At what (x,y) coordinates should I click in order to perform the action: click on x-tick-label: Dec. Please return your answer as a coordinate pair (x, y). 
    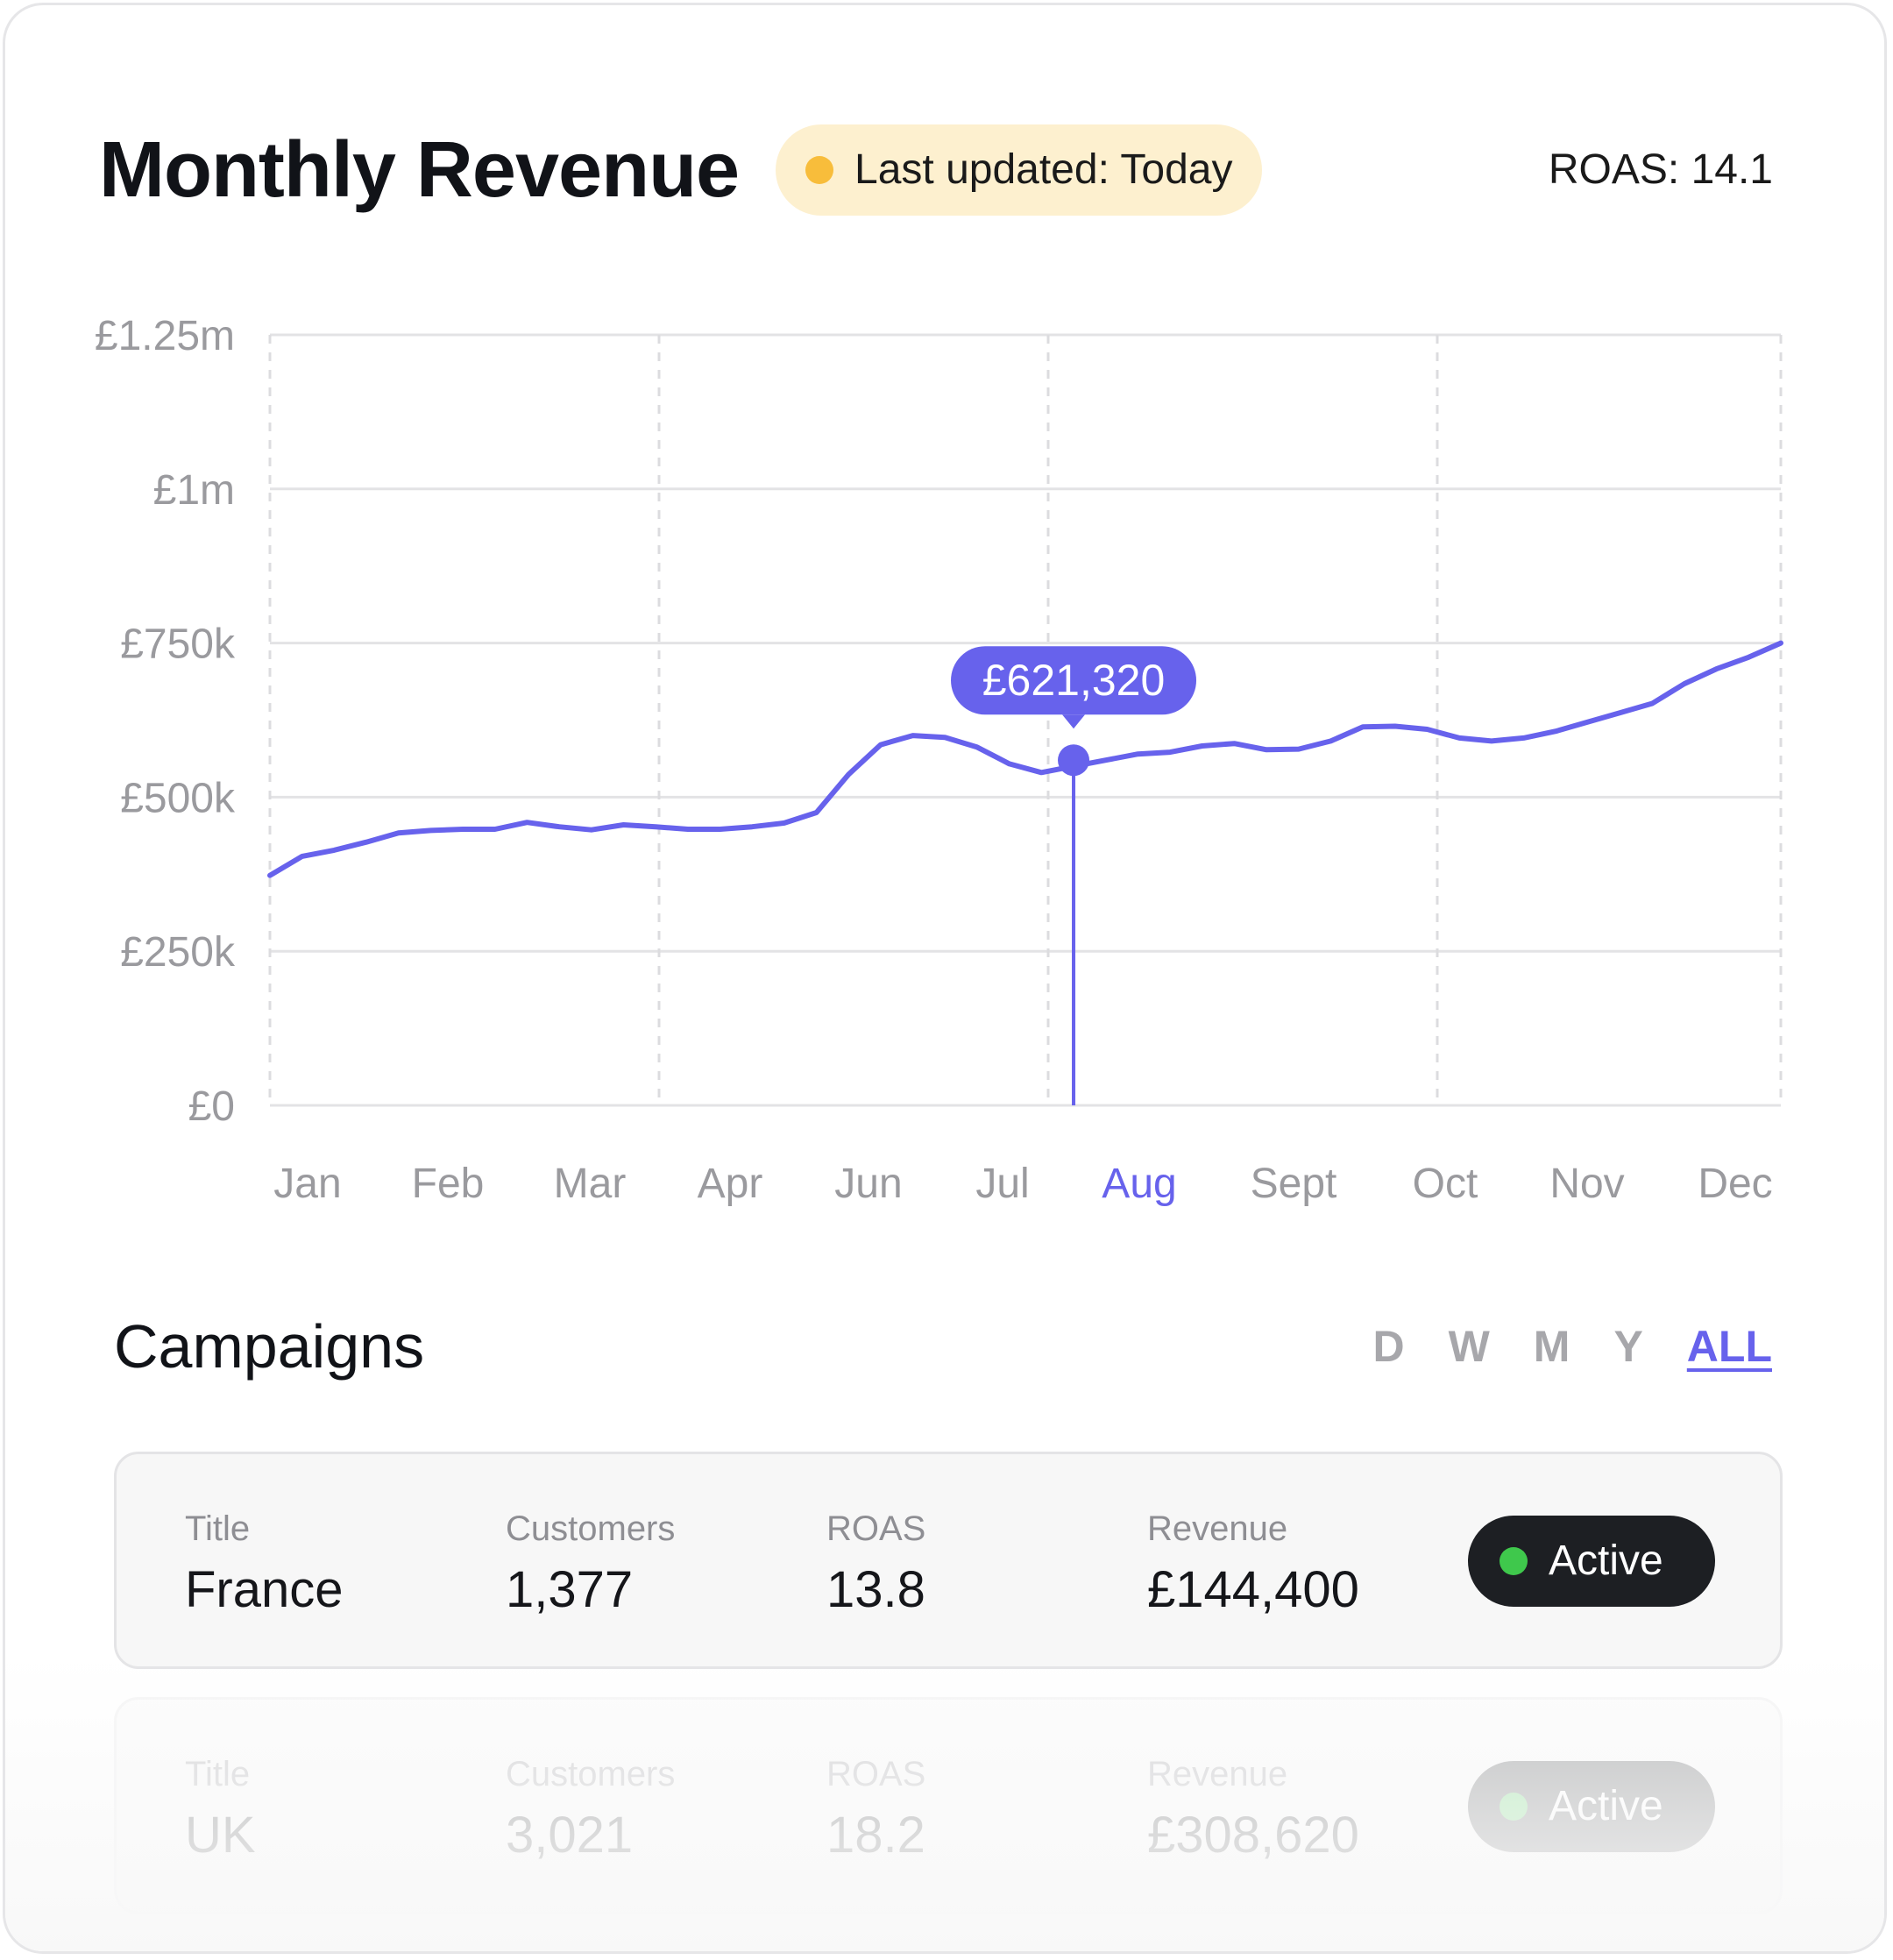
    Looking at the image, I should click on (1735, 1184).